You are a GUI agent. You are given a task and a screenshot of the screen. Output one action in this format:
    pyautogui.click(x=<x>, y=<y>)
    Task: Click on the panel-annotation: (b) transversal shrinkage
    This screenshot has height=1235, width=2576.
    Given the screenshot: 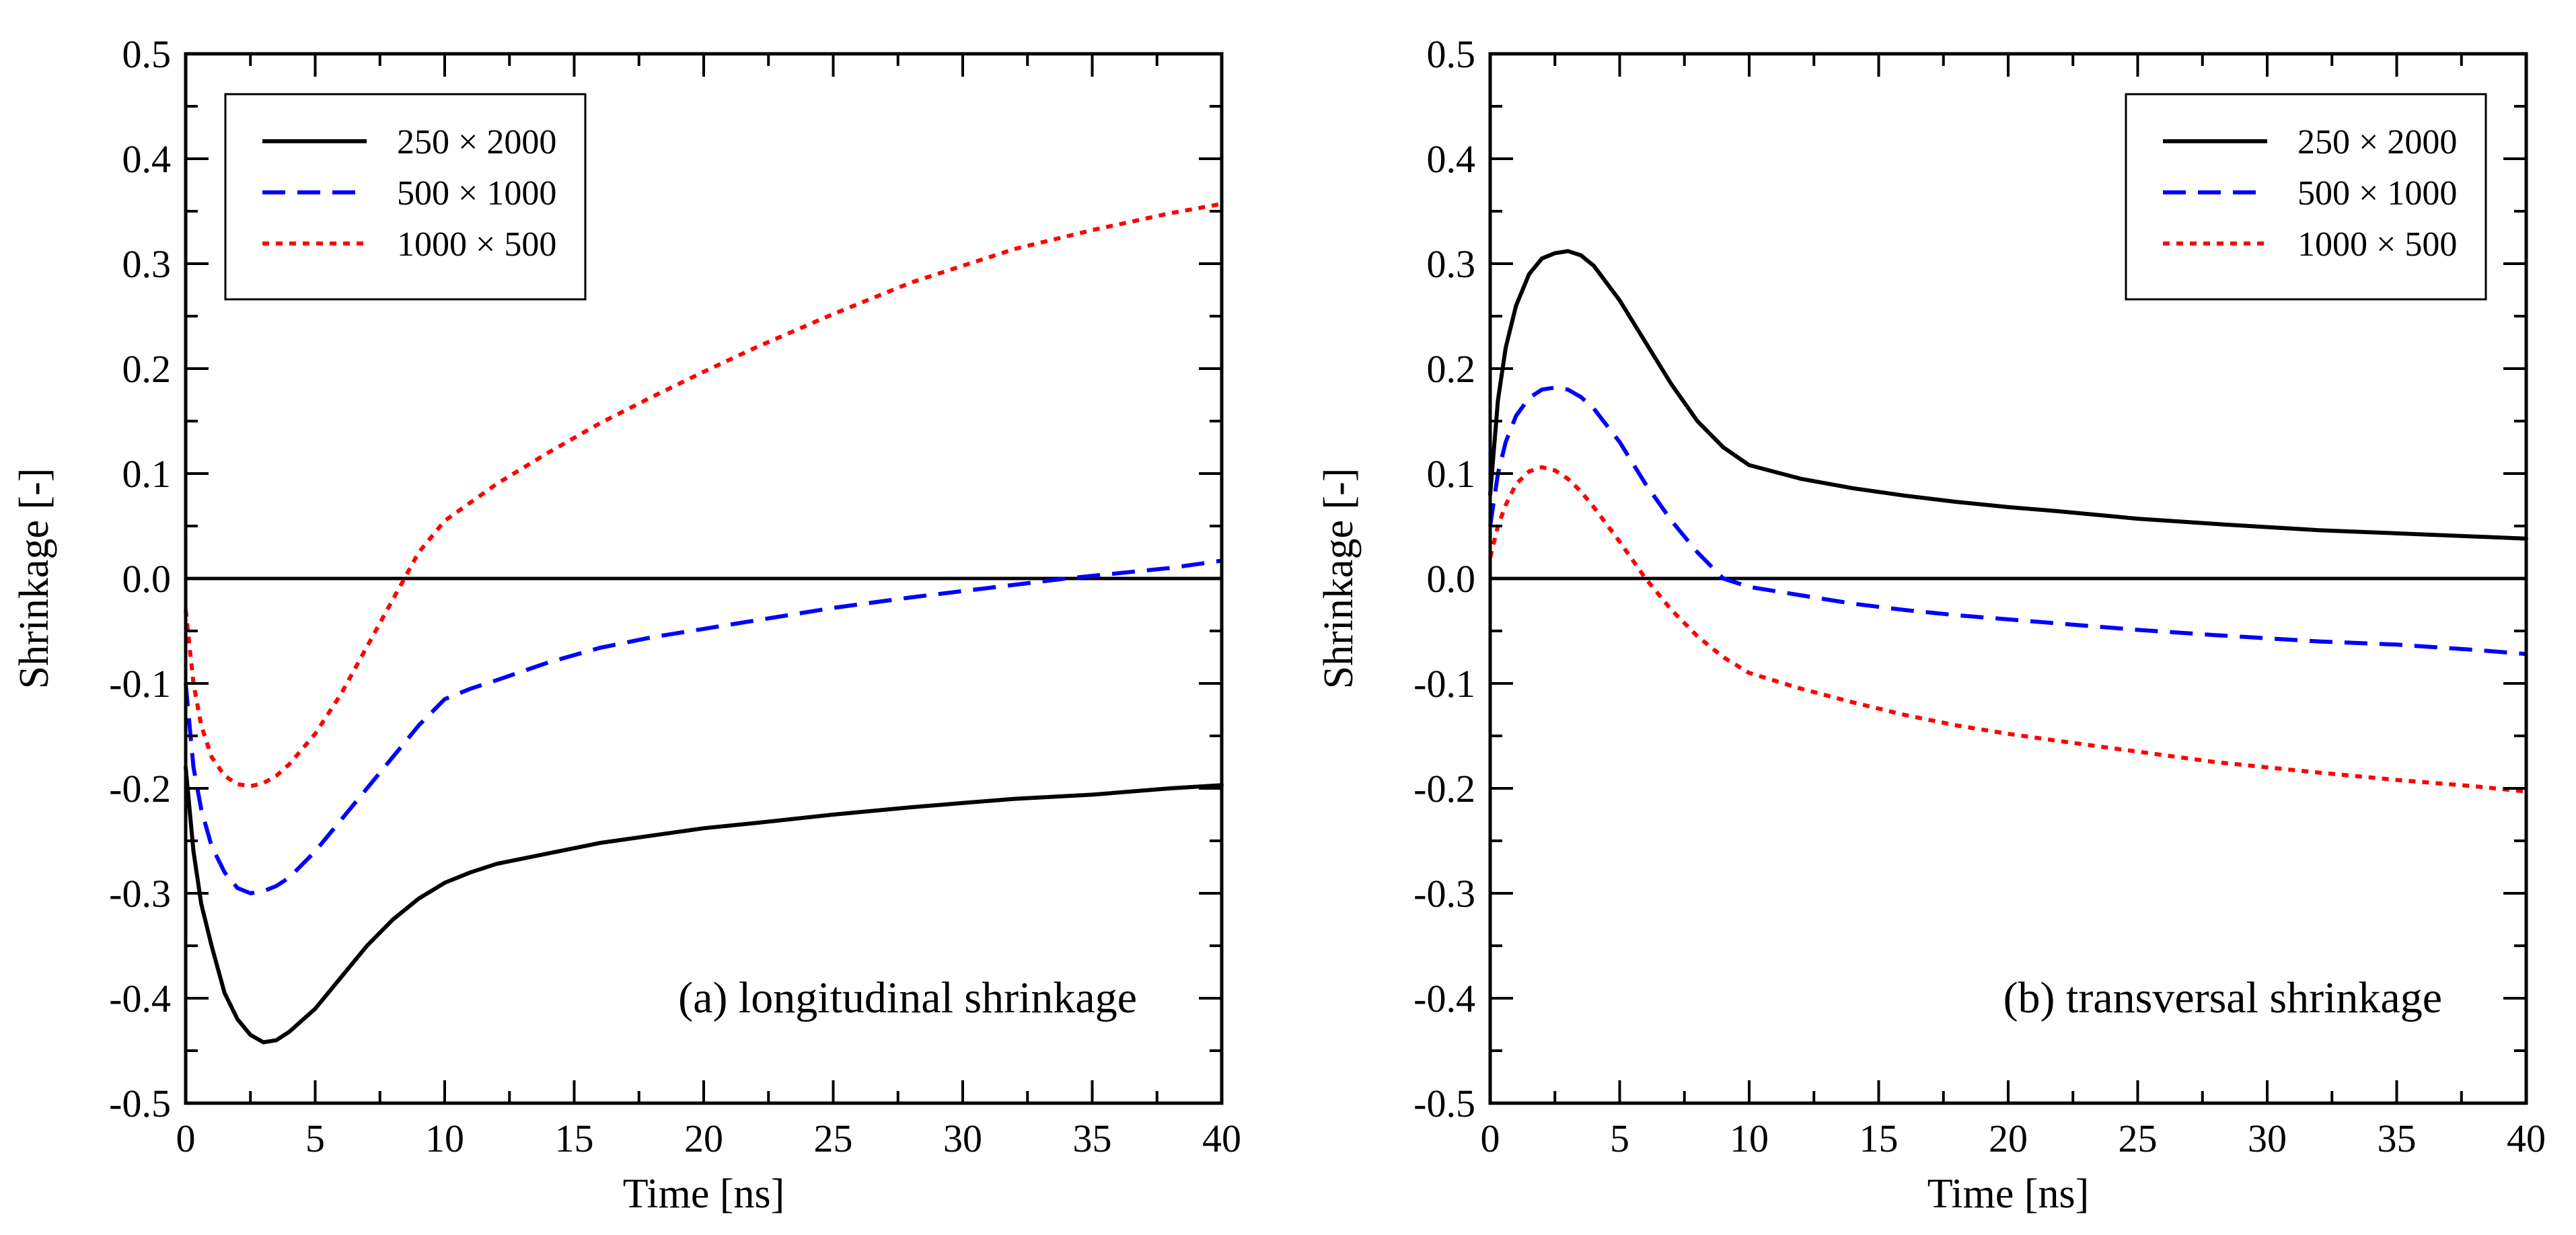 What is the action you would take?
    pyautogui.click(x=2222, y=997)
    